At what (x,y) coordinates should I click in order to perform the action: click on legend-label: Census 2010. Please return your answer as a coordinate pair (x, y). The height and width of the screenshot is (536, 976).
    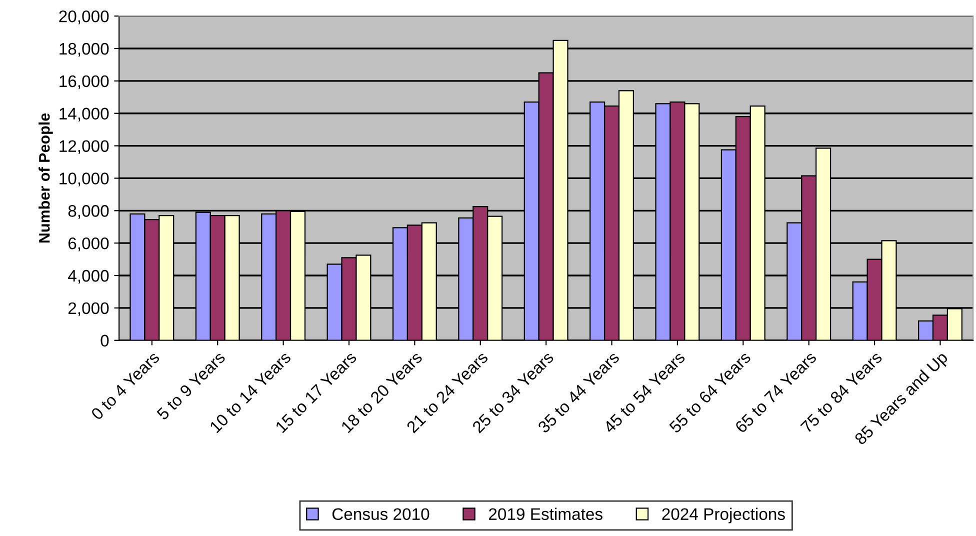
    Looking at the image, I should click on (381, 514).